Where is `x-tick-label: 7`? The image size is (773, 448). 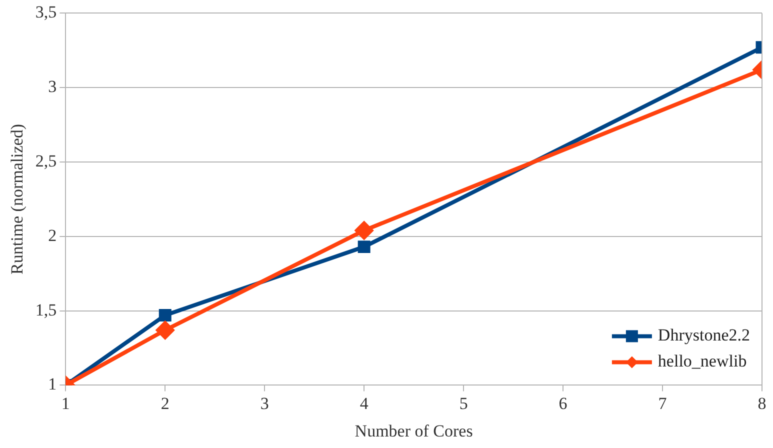
x-tick-label: 7 is located at coordinates (663, 403).